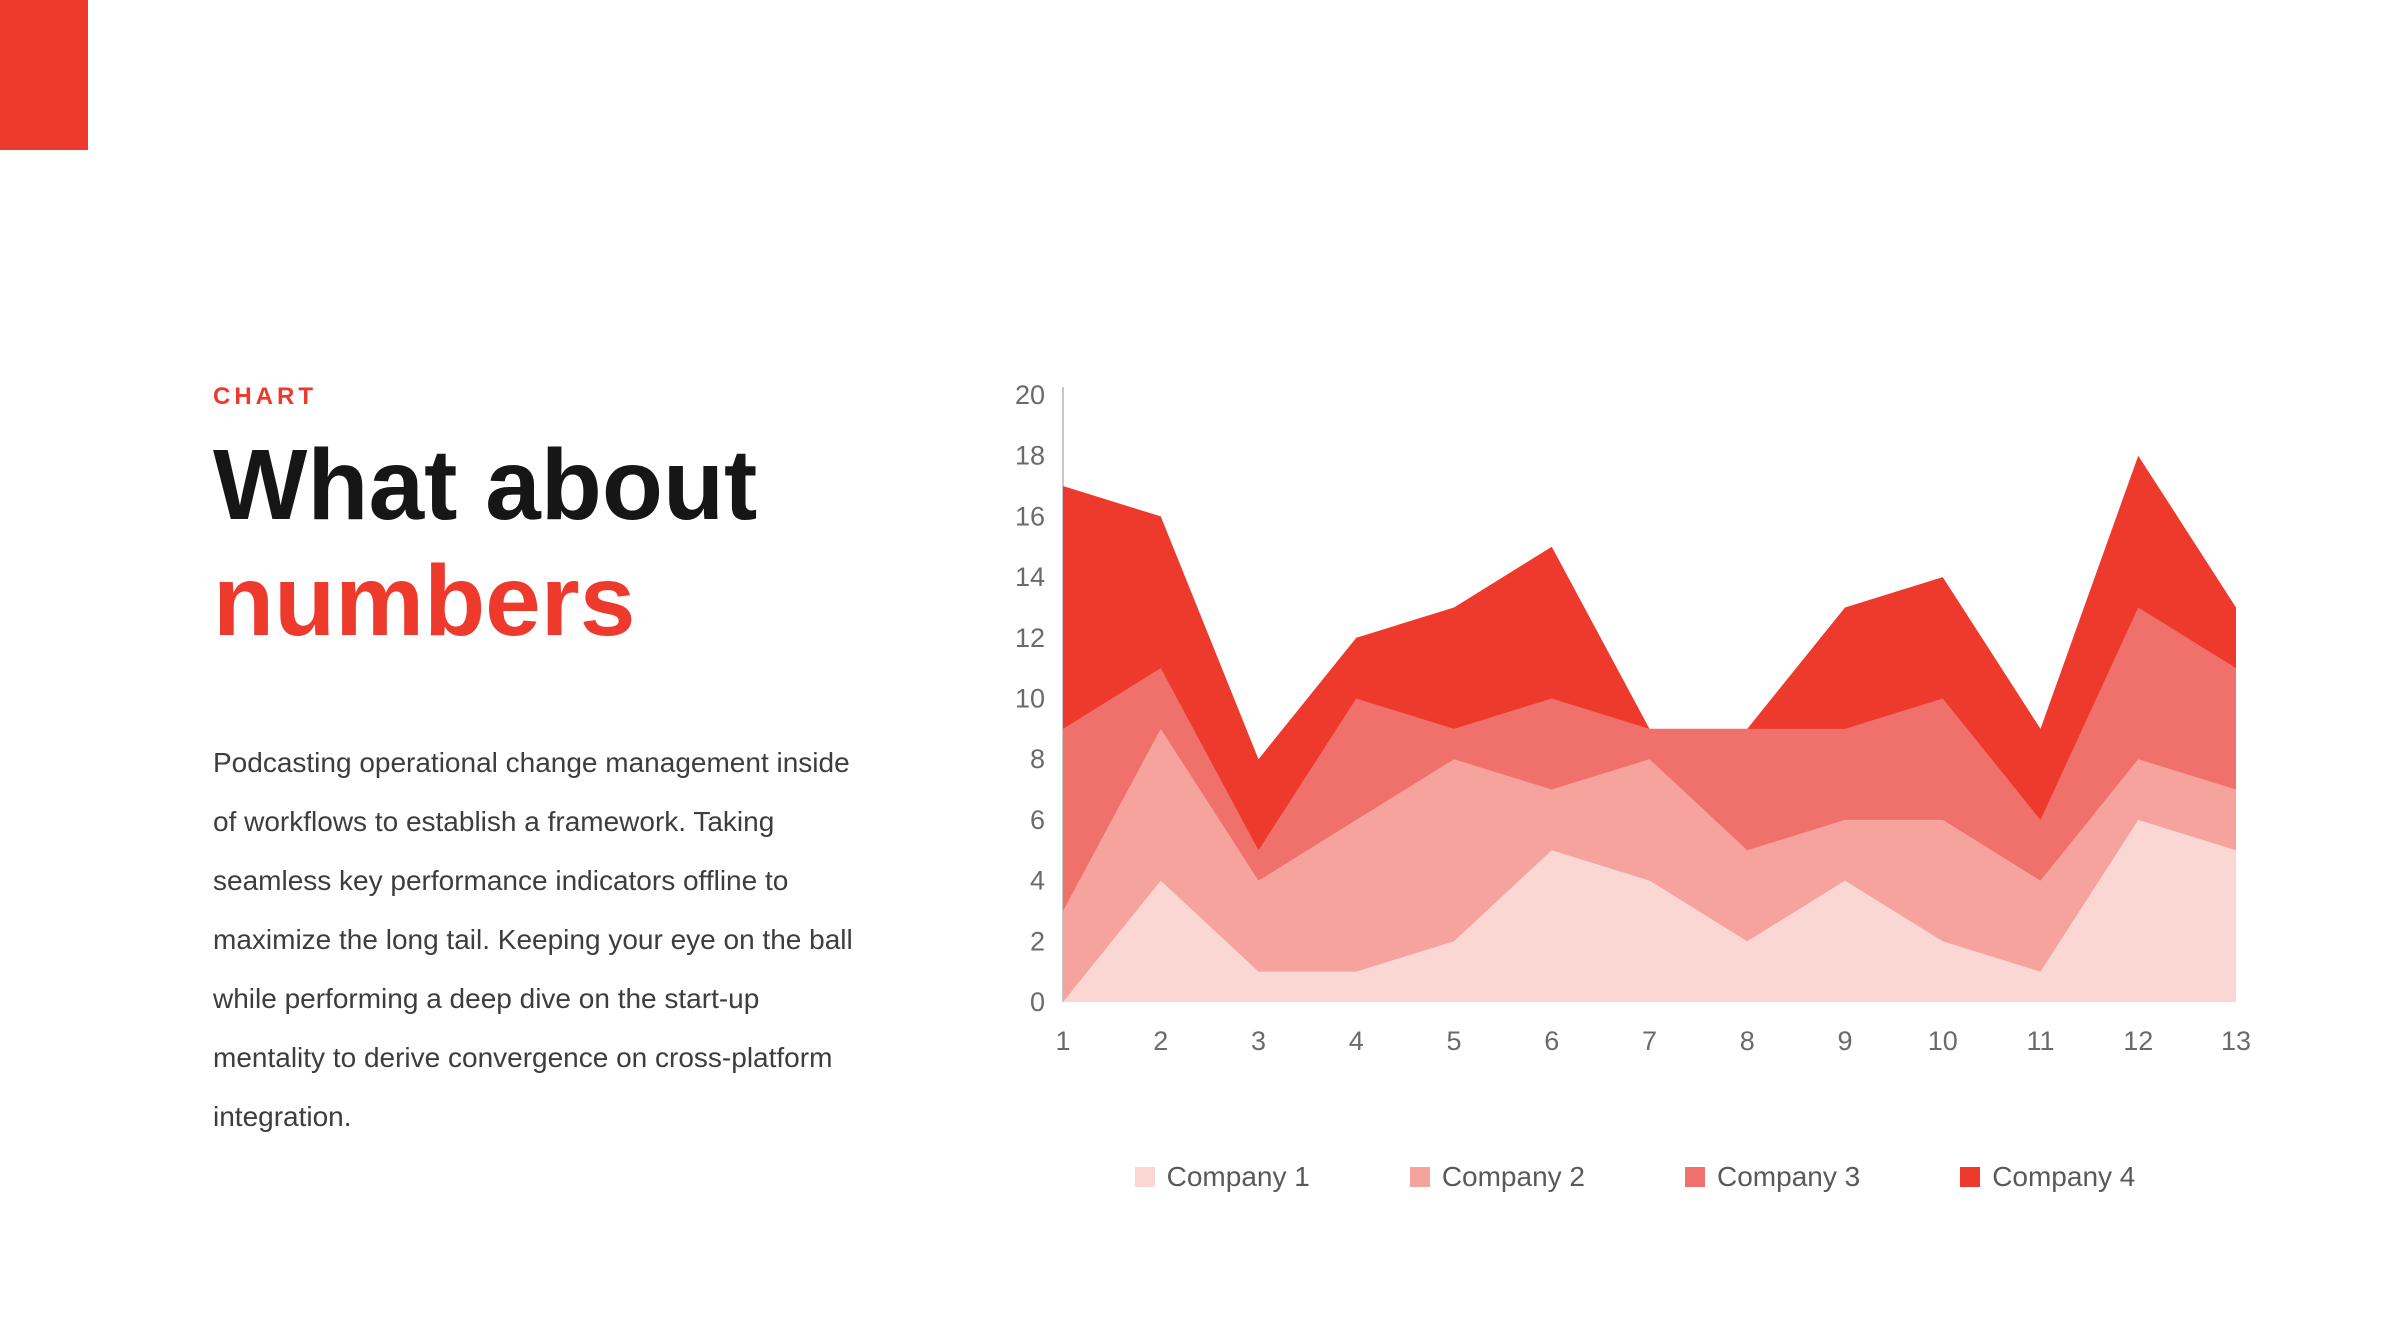 This screenshot has width=2406, height=1342. Describe the element at coordinates (1030, 638) in the screenshot. I see `y-tick-label: 12` at that location.